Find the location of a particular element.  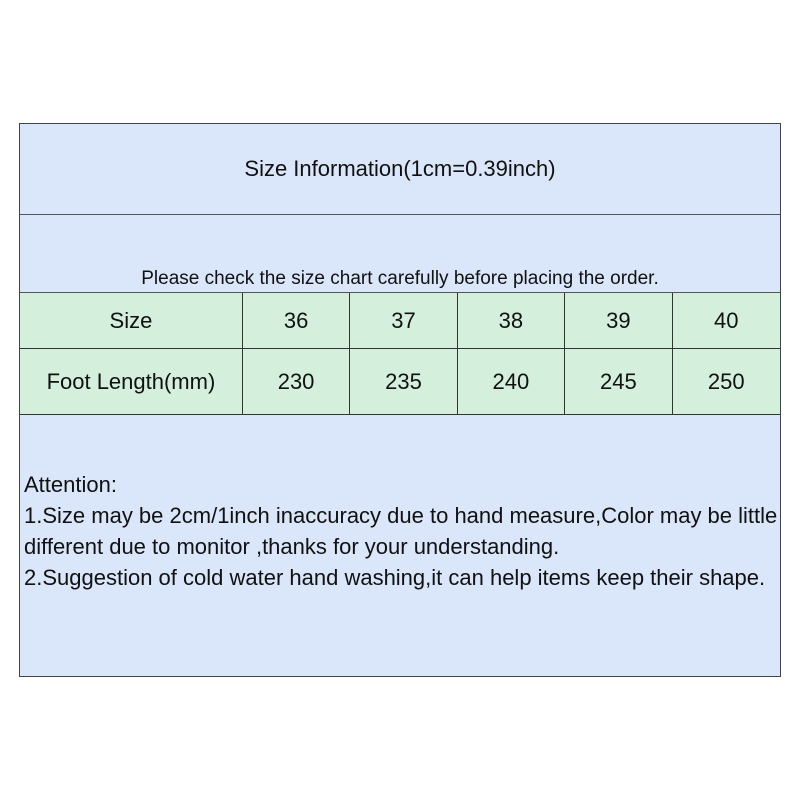

table-cell: 235 is located at coordinates (404, 381).